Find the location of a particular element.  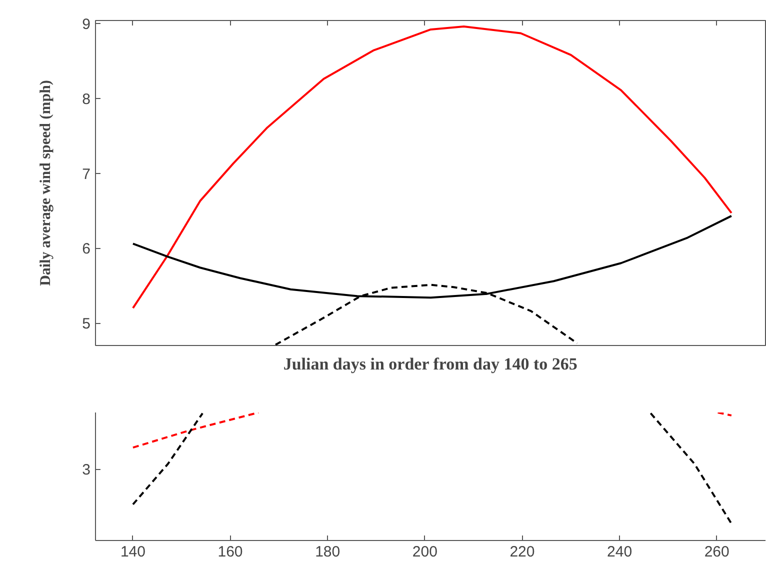

y-tick-label: 6 is located at coordinates (86, 249).